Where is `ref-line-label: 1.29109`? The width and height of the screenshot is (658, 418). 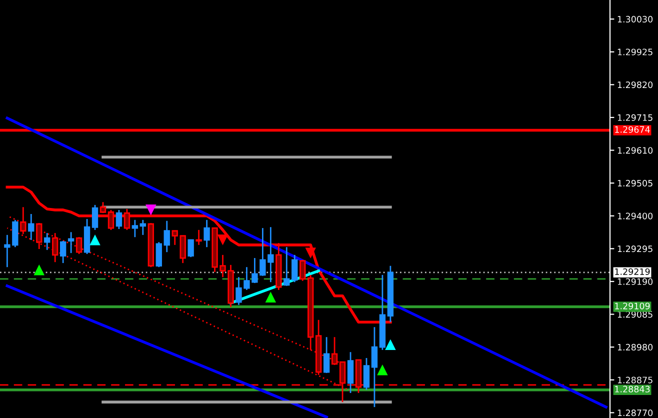
ref-line-label: 1.29109 is located at coordinates (632, 306).